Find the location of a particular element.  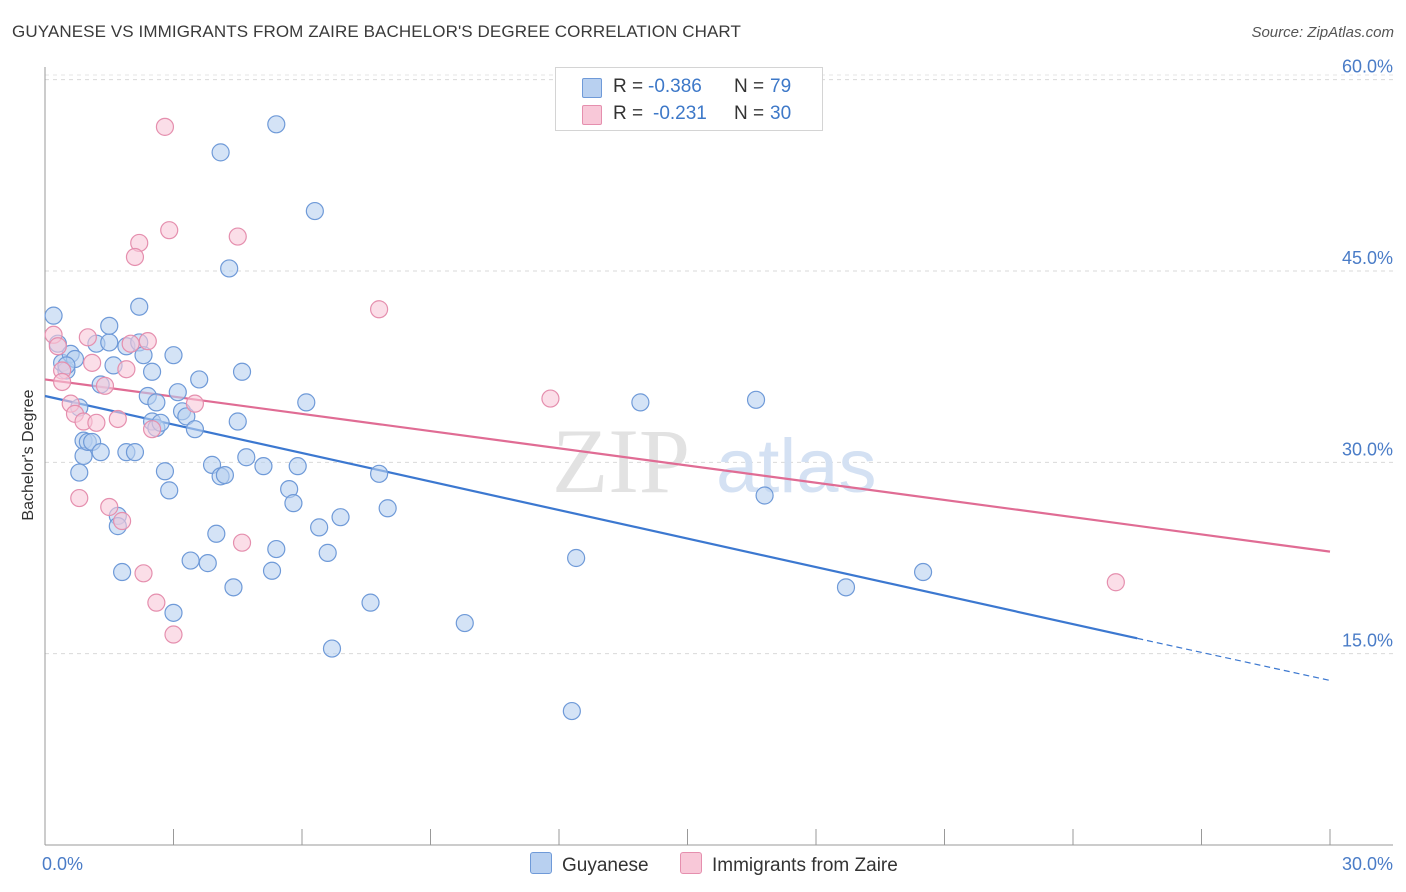

zaire-legend-swatch is located at coordinates (691, 863).